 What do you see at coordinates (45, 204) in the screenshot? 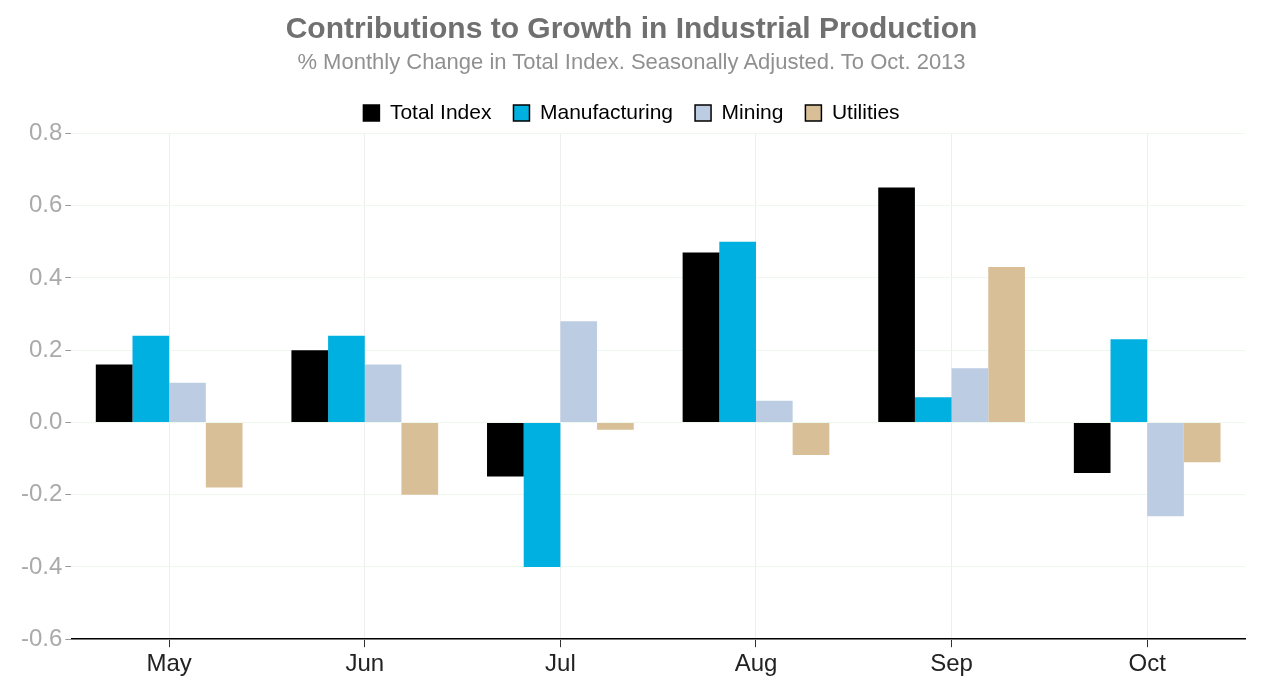
I see `y-tick-label: 0.6` at bounding box center [45, 204].